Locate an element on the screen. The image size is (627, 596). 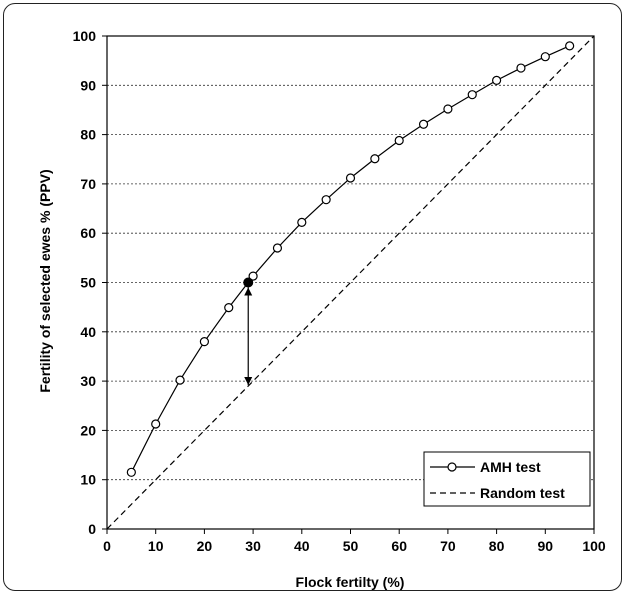
x-tick-label: 90 is located at coordinates (546, 546).